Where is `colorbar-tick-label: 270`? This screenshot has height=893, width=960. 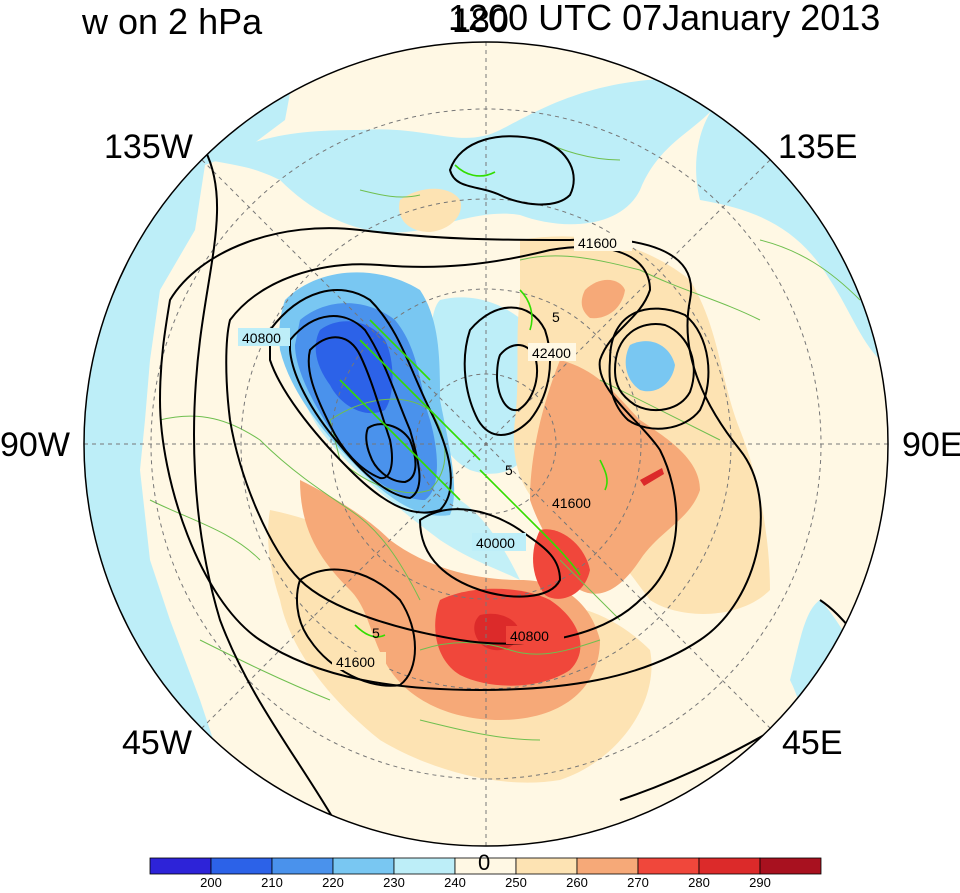 colorbar-tick-label: 270 is located at coordinates (638, 882).